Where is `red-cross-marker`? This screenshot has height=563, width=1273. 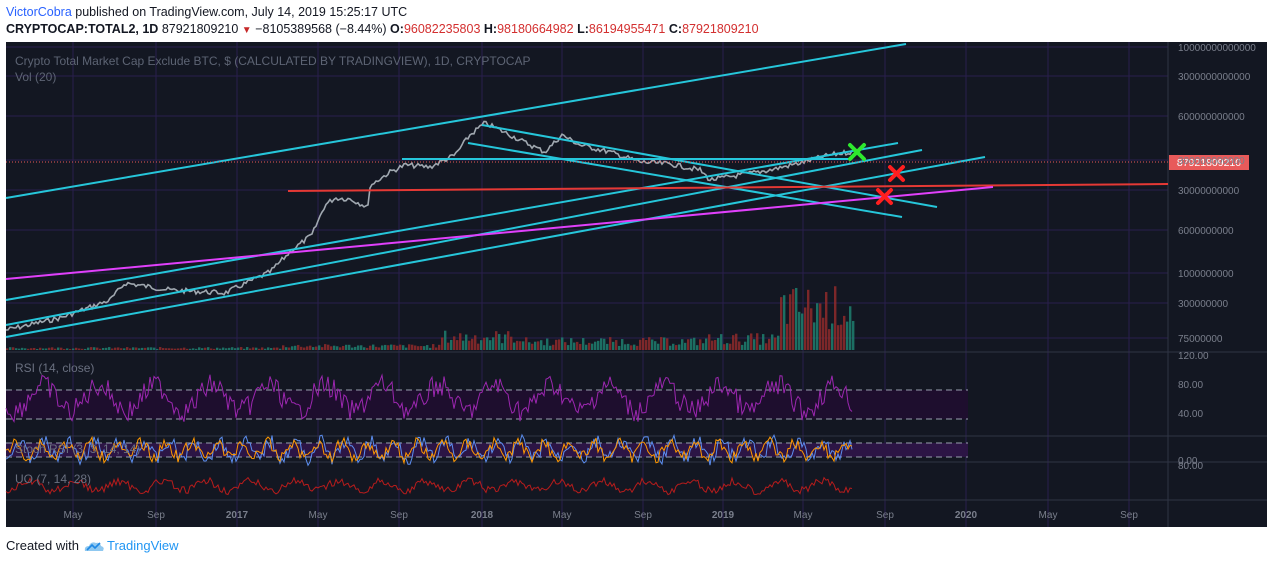 red-cross-marker is located at coordinates (896, 173).